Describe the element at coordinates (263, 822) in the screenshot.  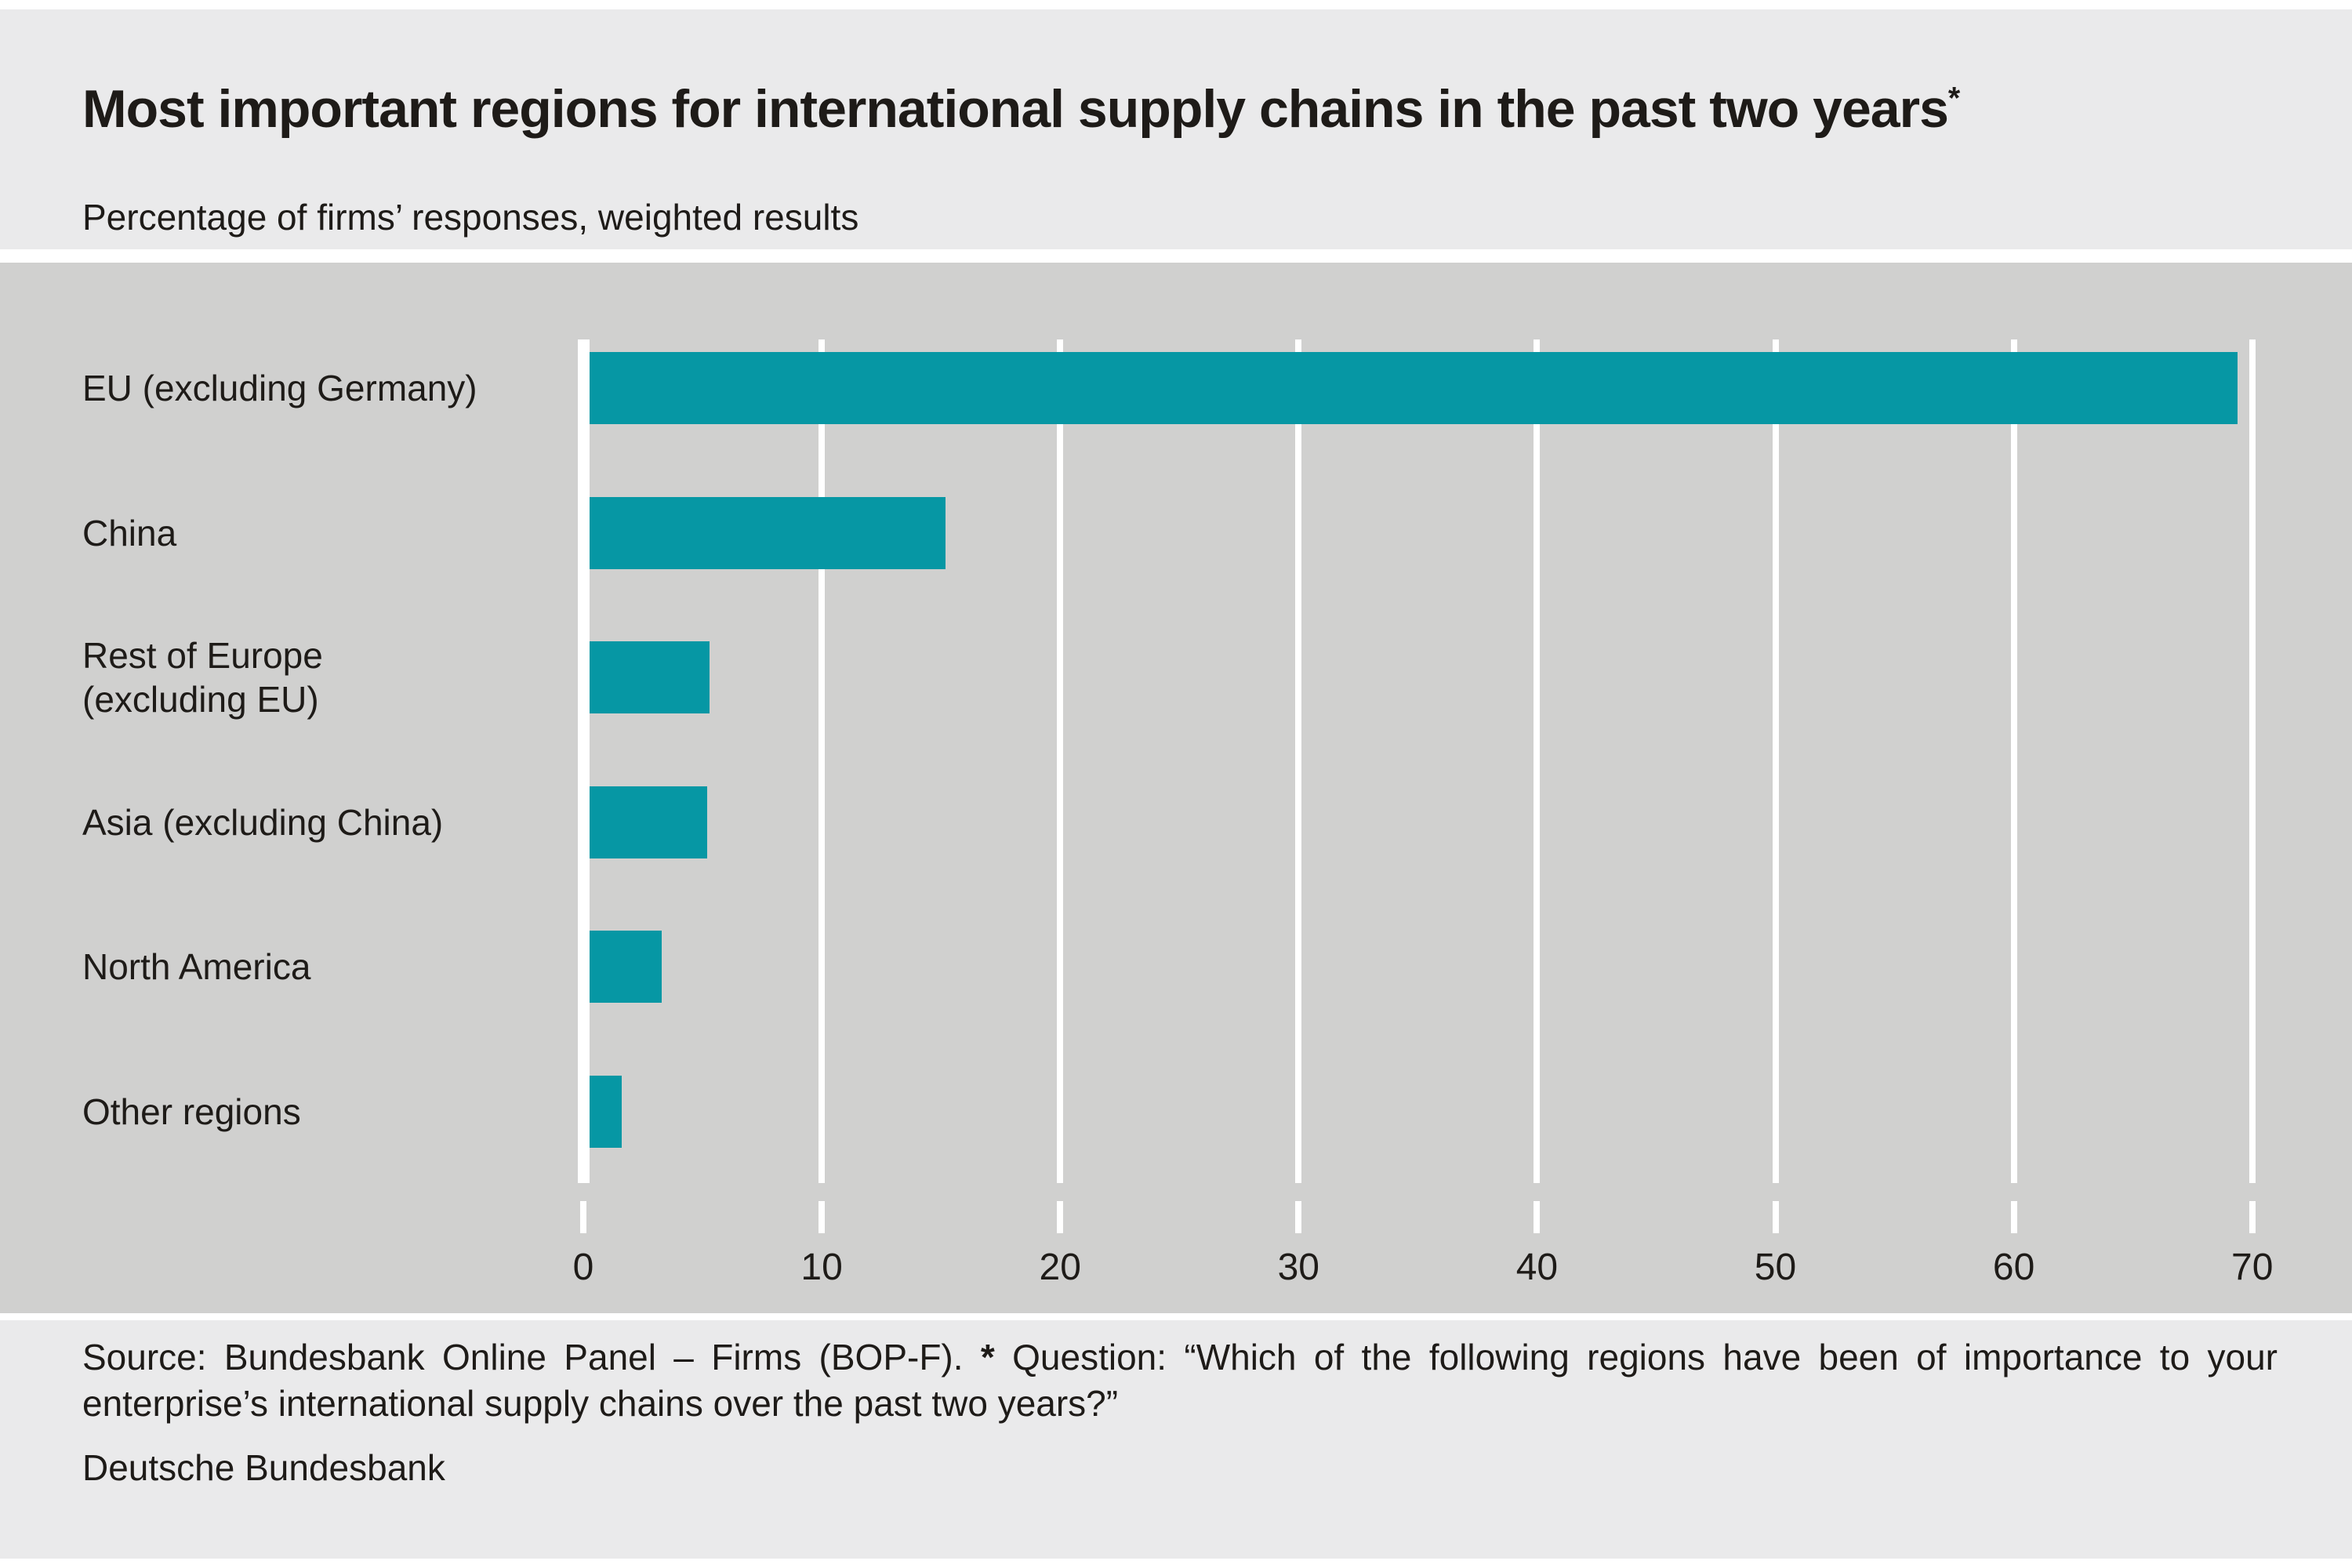
I see `category-label-line: Asia (excluding China)` at that location.